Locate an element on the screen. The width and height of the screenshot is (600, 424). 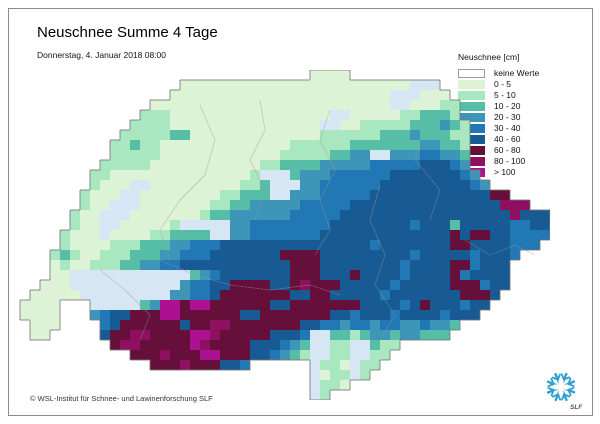
legend-item: 80 - 100 is located at coordinates (523, 161).